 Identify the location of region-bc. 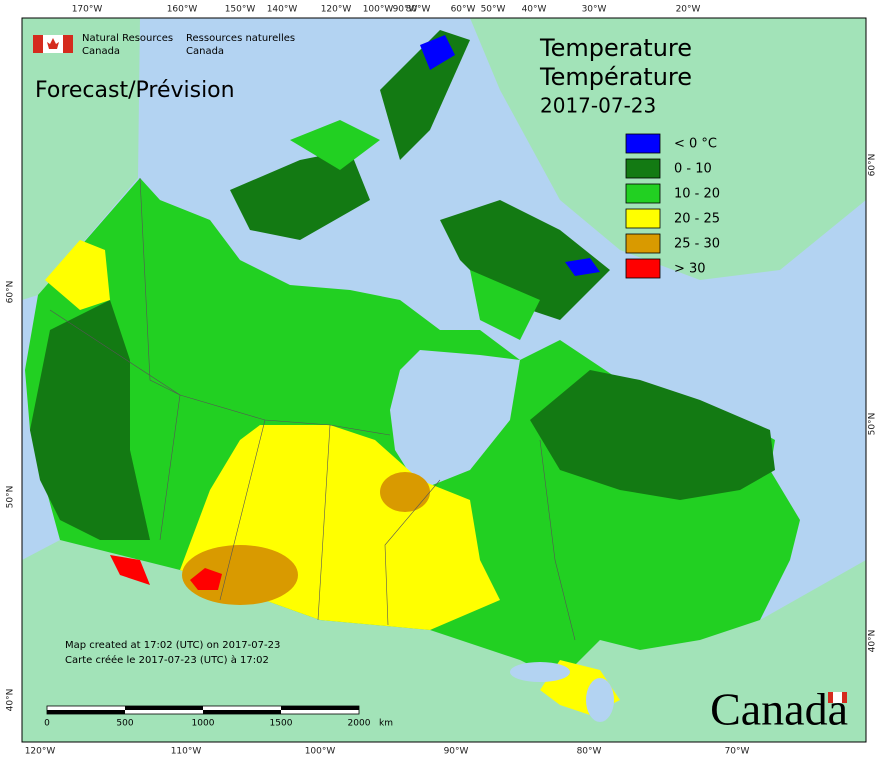
(90, 420).